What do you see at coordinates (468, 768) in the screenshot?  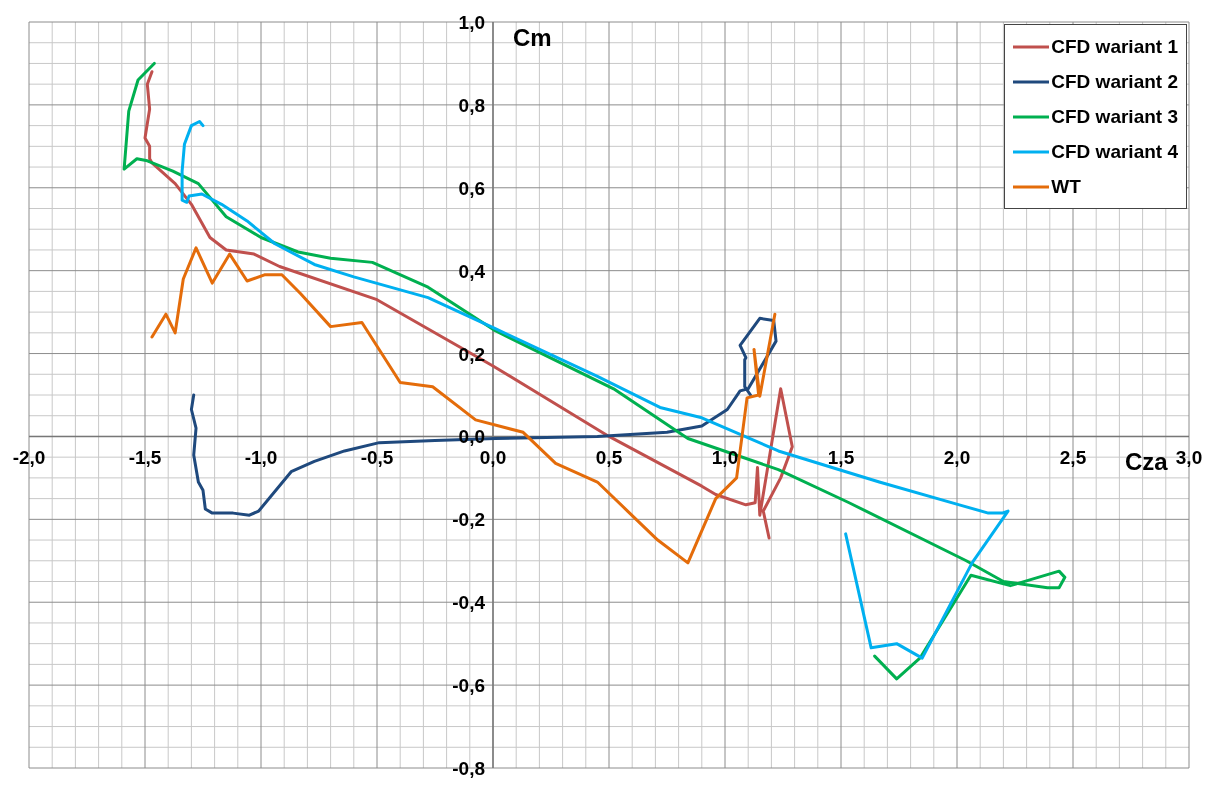 I see `y-tick-label: -0,8` at bounding box center [468, 768].